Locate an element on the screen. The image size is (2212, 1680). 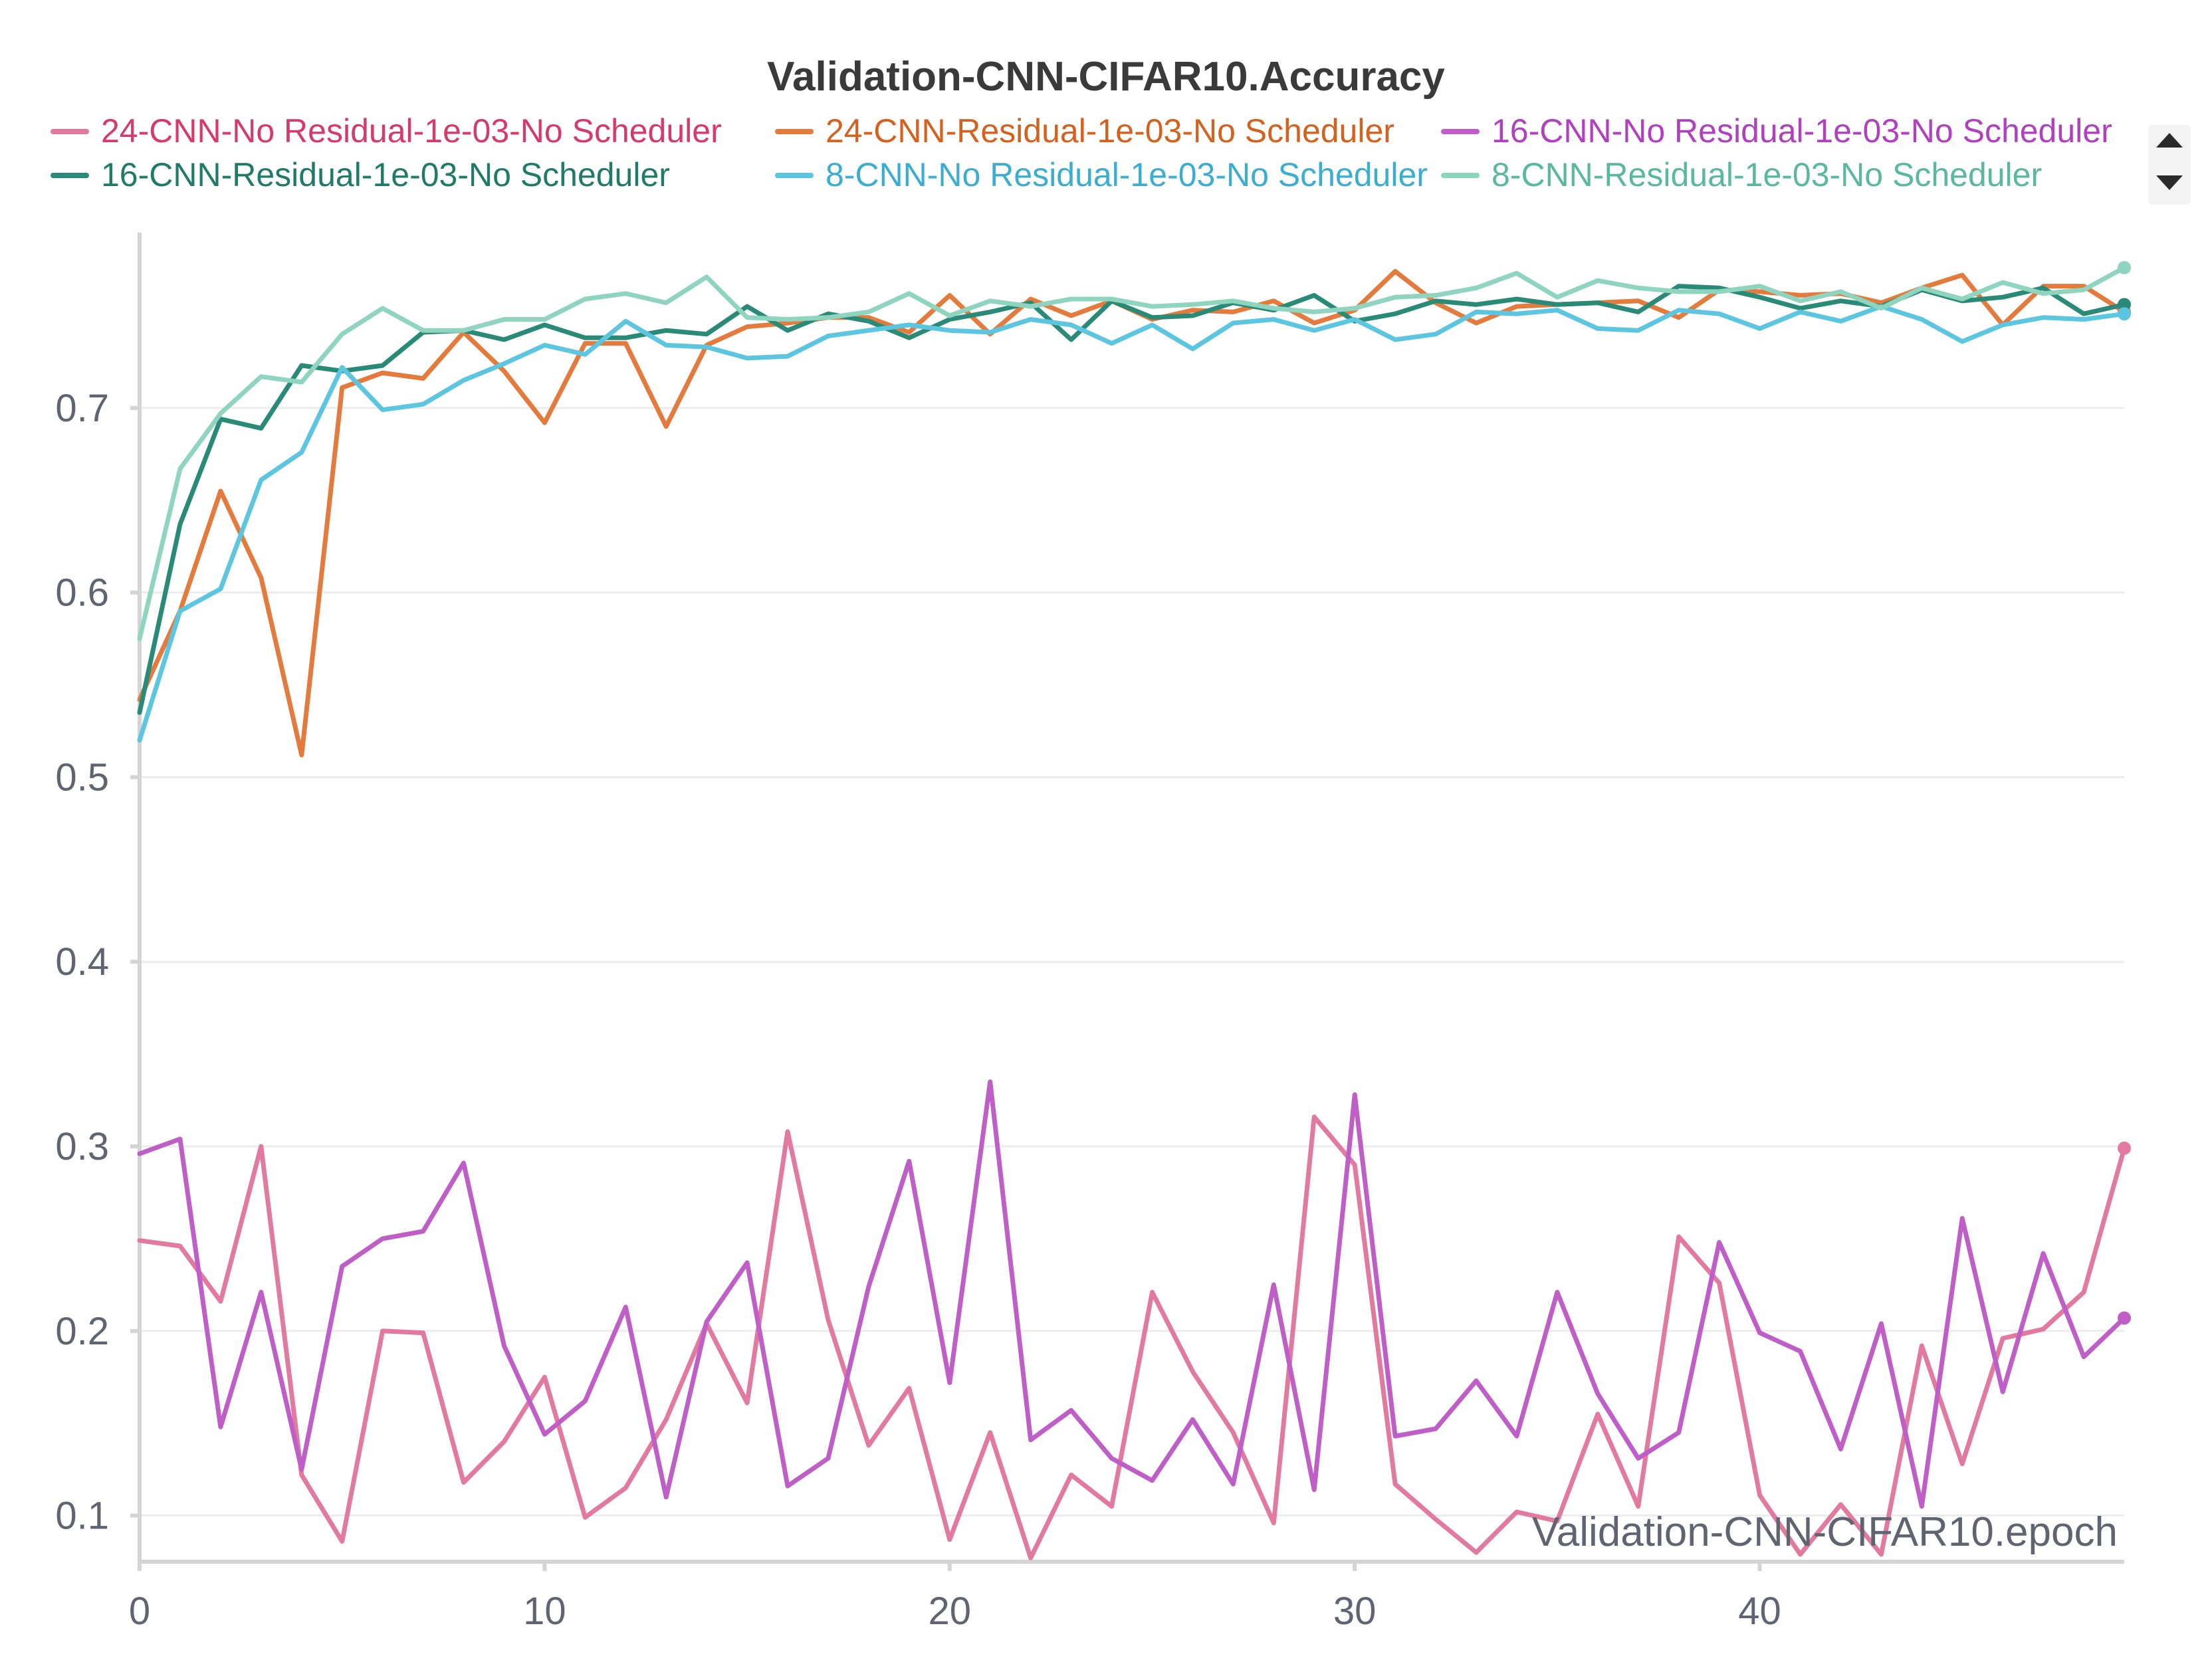
legend-item: 16-CNN-No Residual-1e-03-No Scheduler is located at coordinates (1776, 131).